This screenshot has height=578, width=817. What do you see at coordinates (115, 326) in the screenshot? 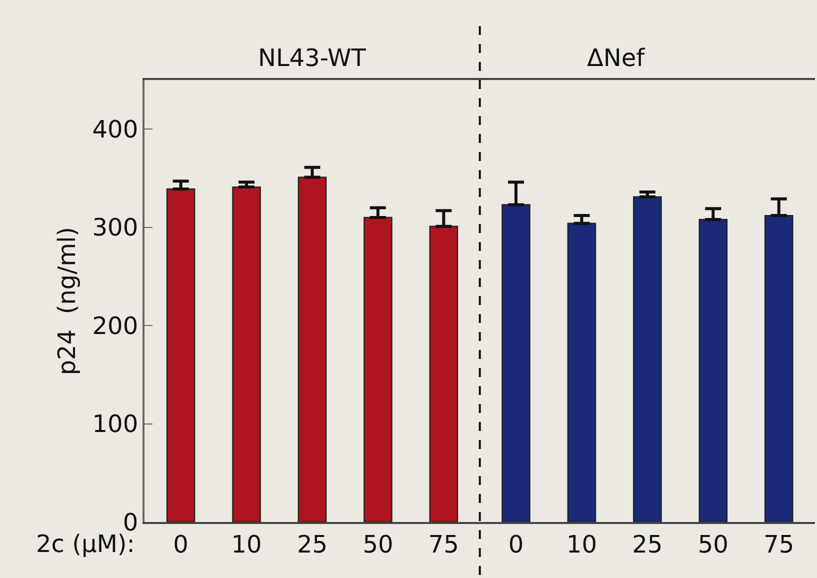
I see `y-tick-label: 200` at bounding box center [115, 326].